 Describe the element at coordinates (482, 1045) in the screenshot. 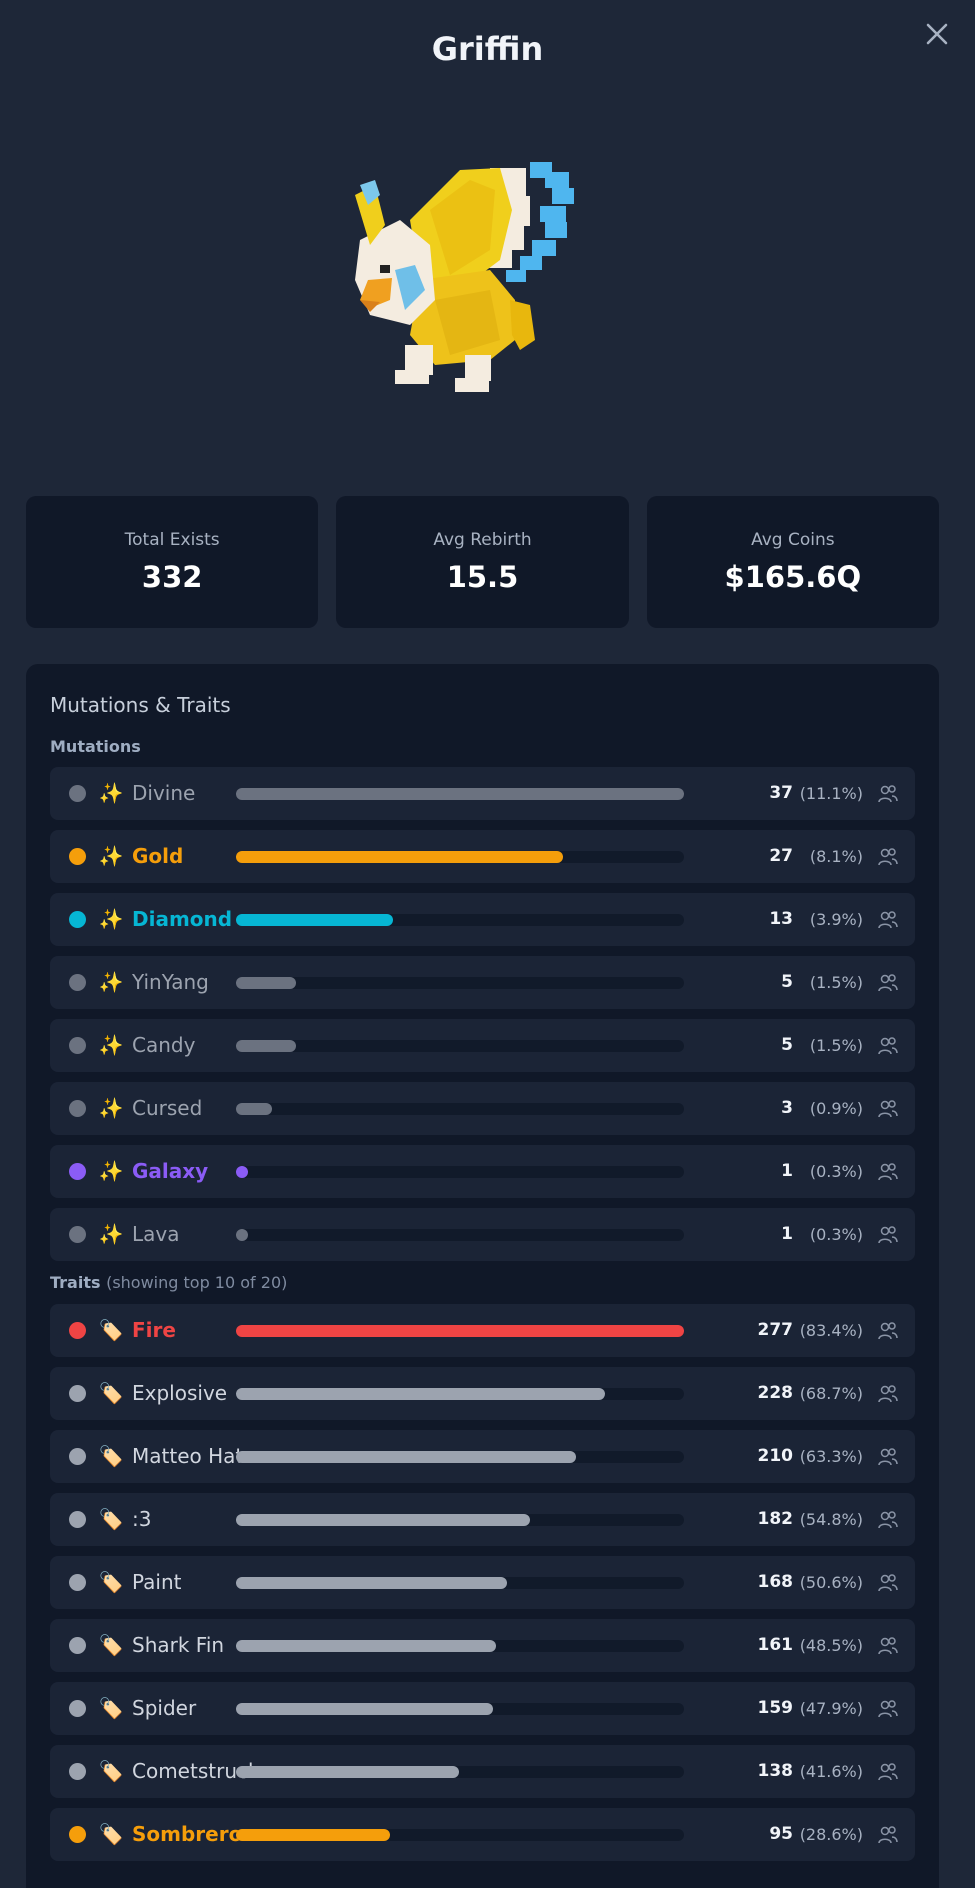

I see `mutation-row: ✨ Candy 5 (1.5%)` at that location.